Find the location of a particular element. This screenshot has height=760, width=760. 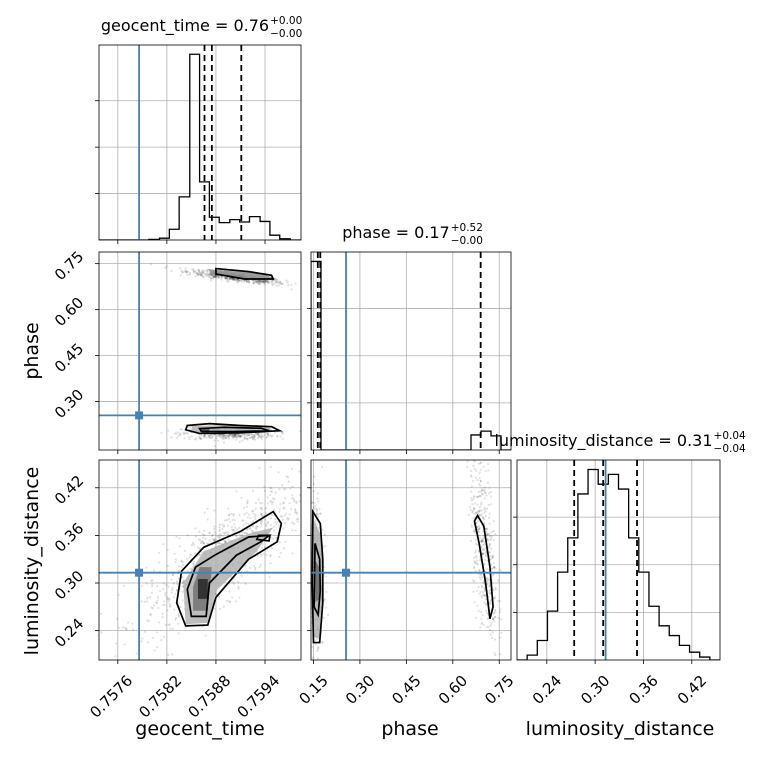

density-contour is located at coordinates (483, 566).